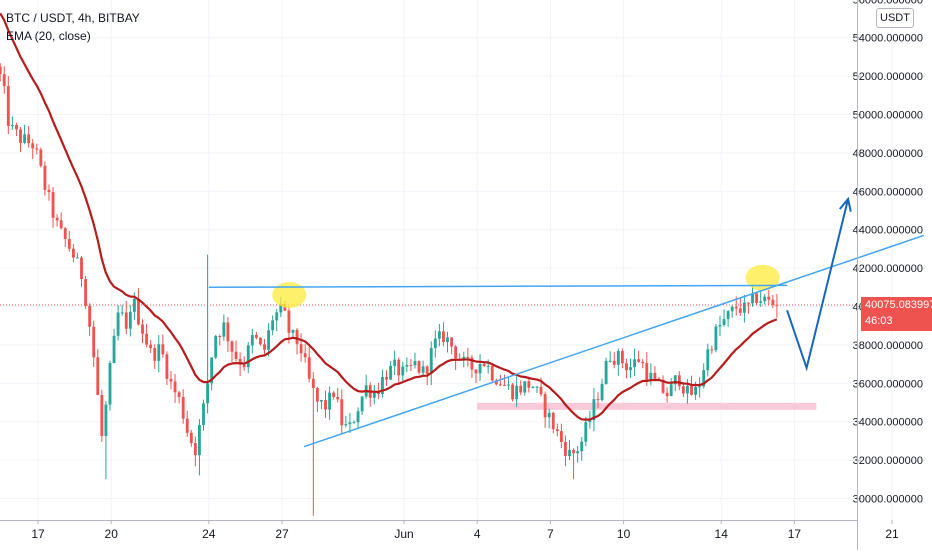  Describe the element at coordinates (48, 36) in the screenshot. I see `indicator-label: EMA (20, close)` at that location.